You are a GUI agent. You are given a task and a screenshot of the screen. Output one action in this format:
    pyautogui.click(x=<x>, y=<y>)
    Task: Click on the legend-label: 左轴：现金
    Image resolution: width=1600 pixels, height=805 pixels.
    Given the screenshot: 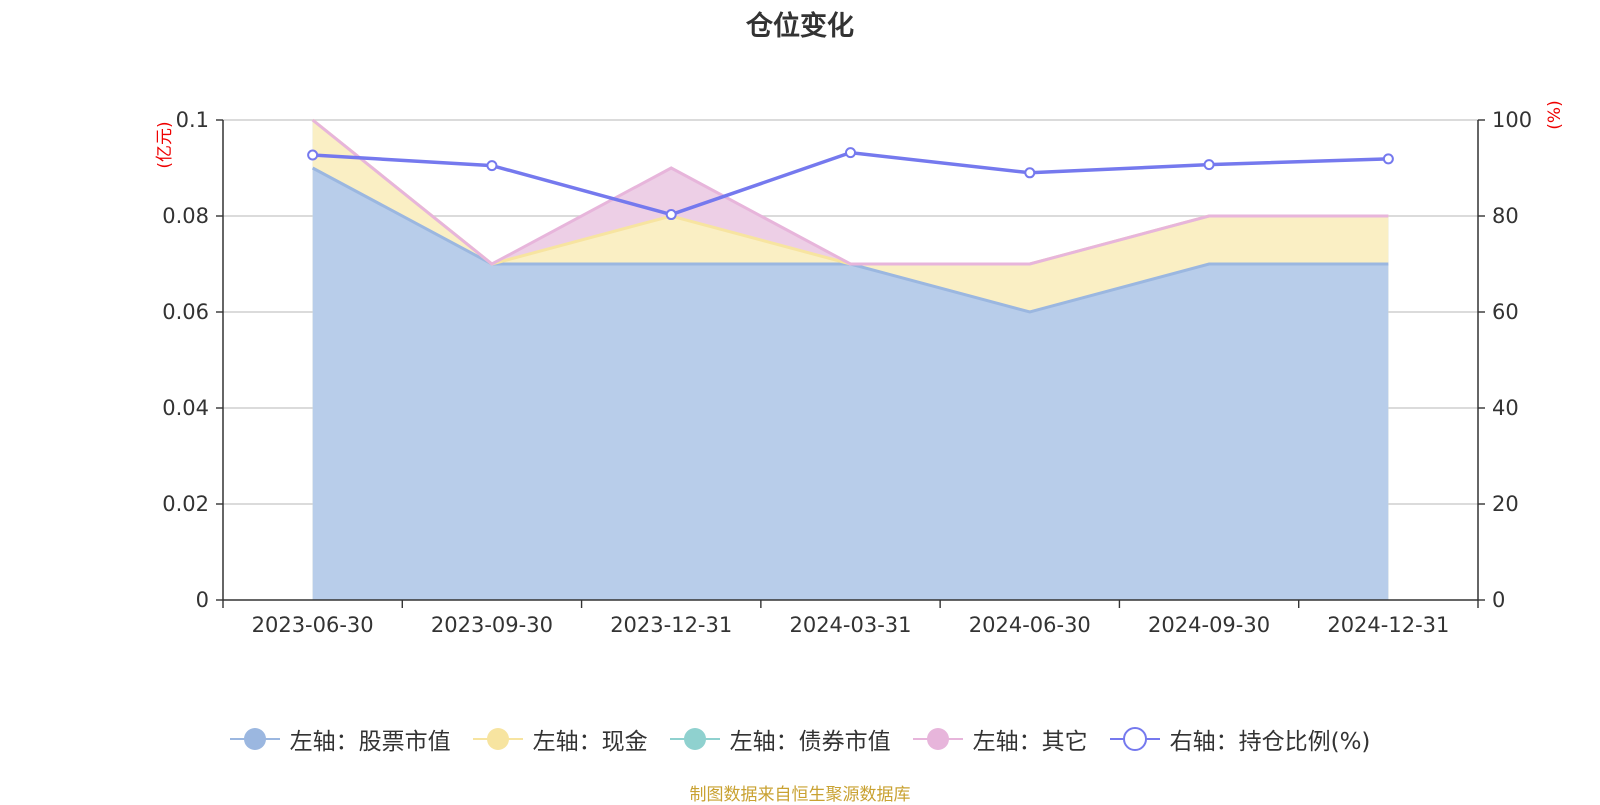 What is the action you would take?
    pyautogui.click(x=590, y=742)
    